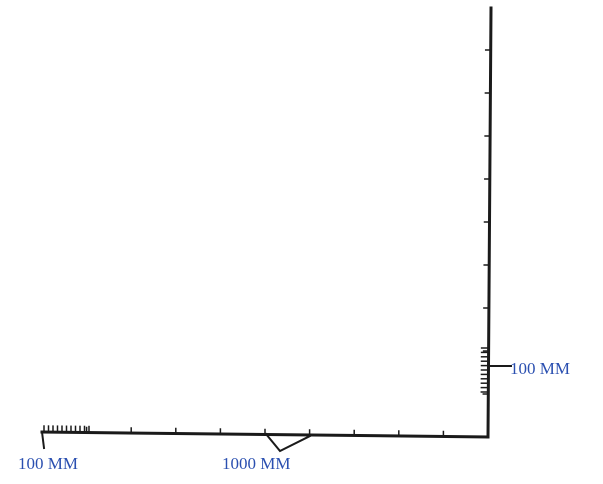  What do you see at coordinates (48, 463) in the screenshot?
I see `horizontal-100mm-label: 100 MM` at bounding box center [48, 463].